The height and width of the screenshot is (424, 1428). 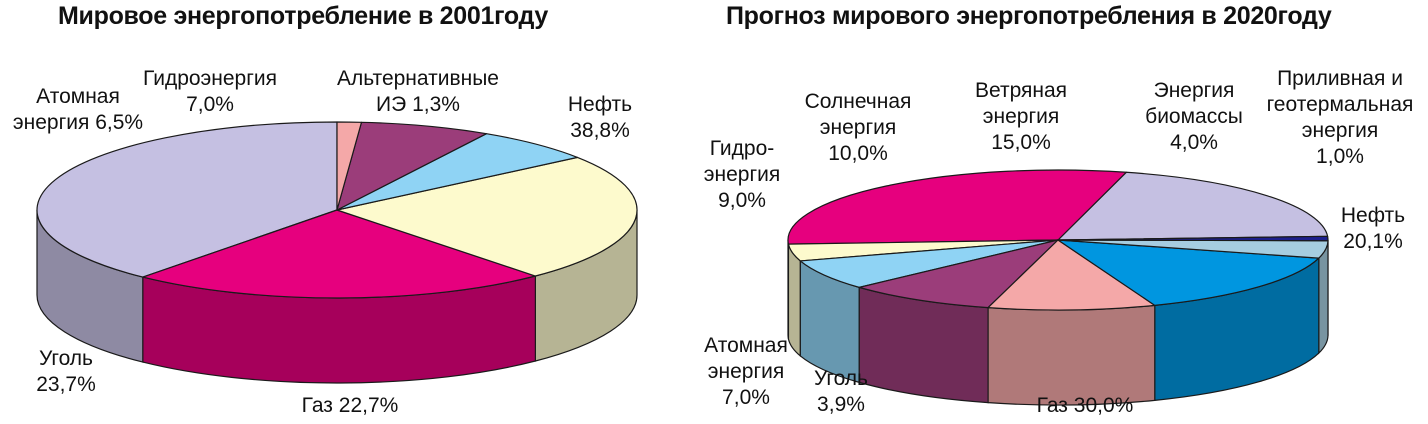 I want to click on label-line: 38,8%, so click(x=600, y=130).